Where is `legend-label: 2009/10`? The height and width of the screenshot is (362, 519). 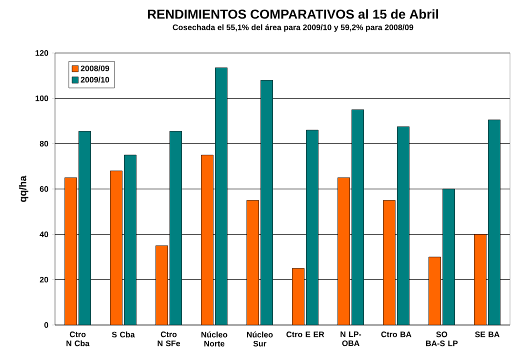 legend-label: 2009/10 is located at coordinates (95, 79).